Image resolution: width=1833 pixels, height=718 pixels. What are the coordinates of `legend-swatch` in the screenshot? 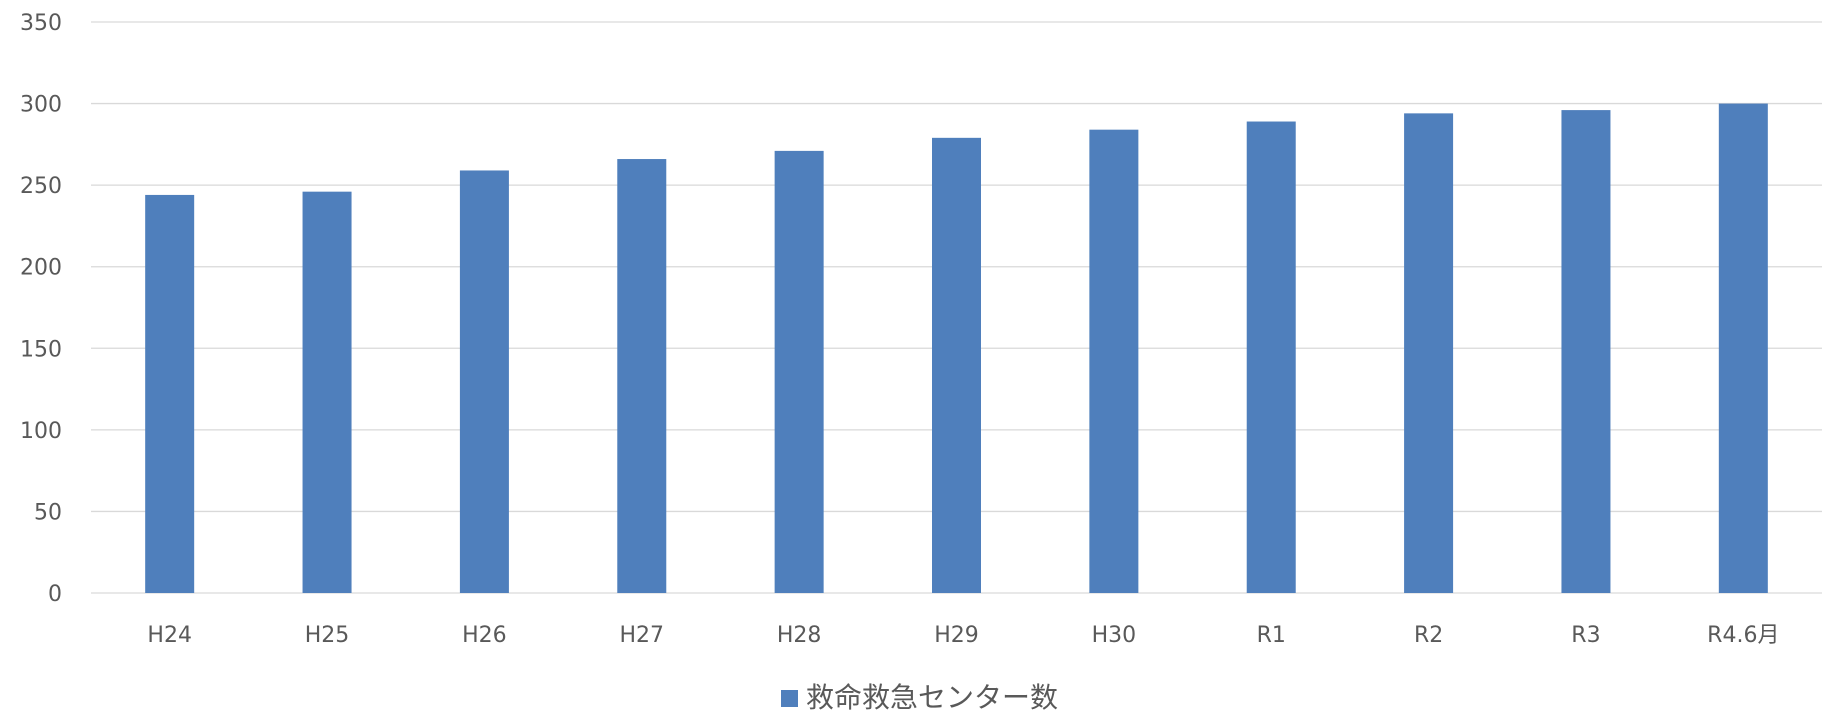 It's located at (789, 698).